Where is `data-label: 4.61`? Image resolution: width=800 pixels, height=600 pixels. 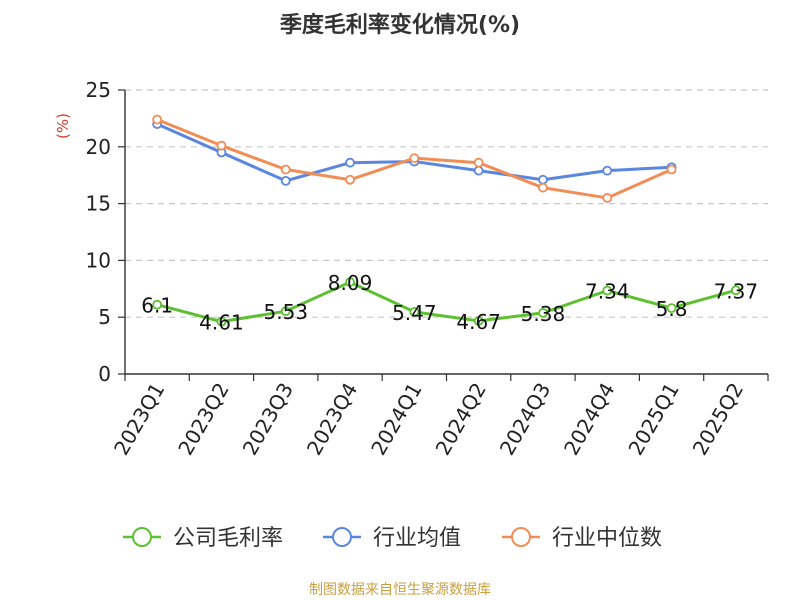
data-label: 4.61 is located at coordinates (221, 323).